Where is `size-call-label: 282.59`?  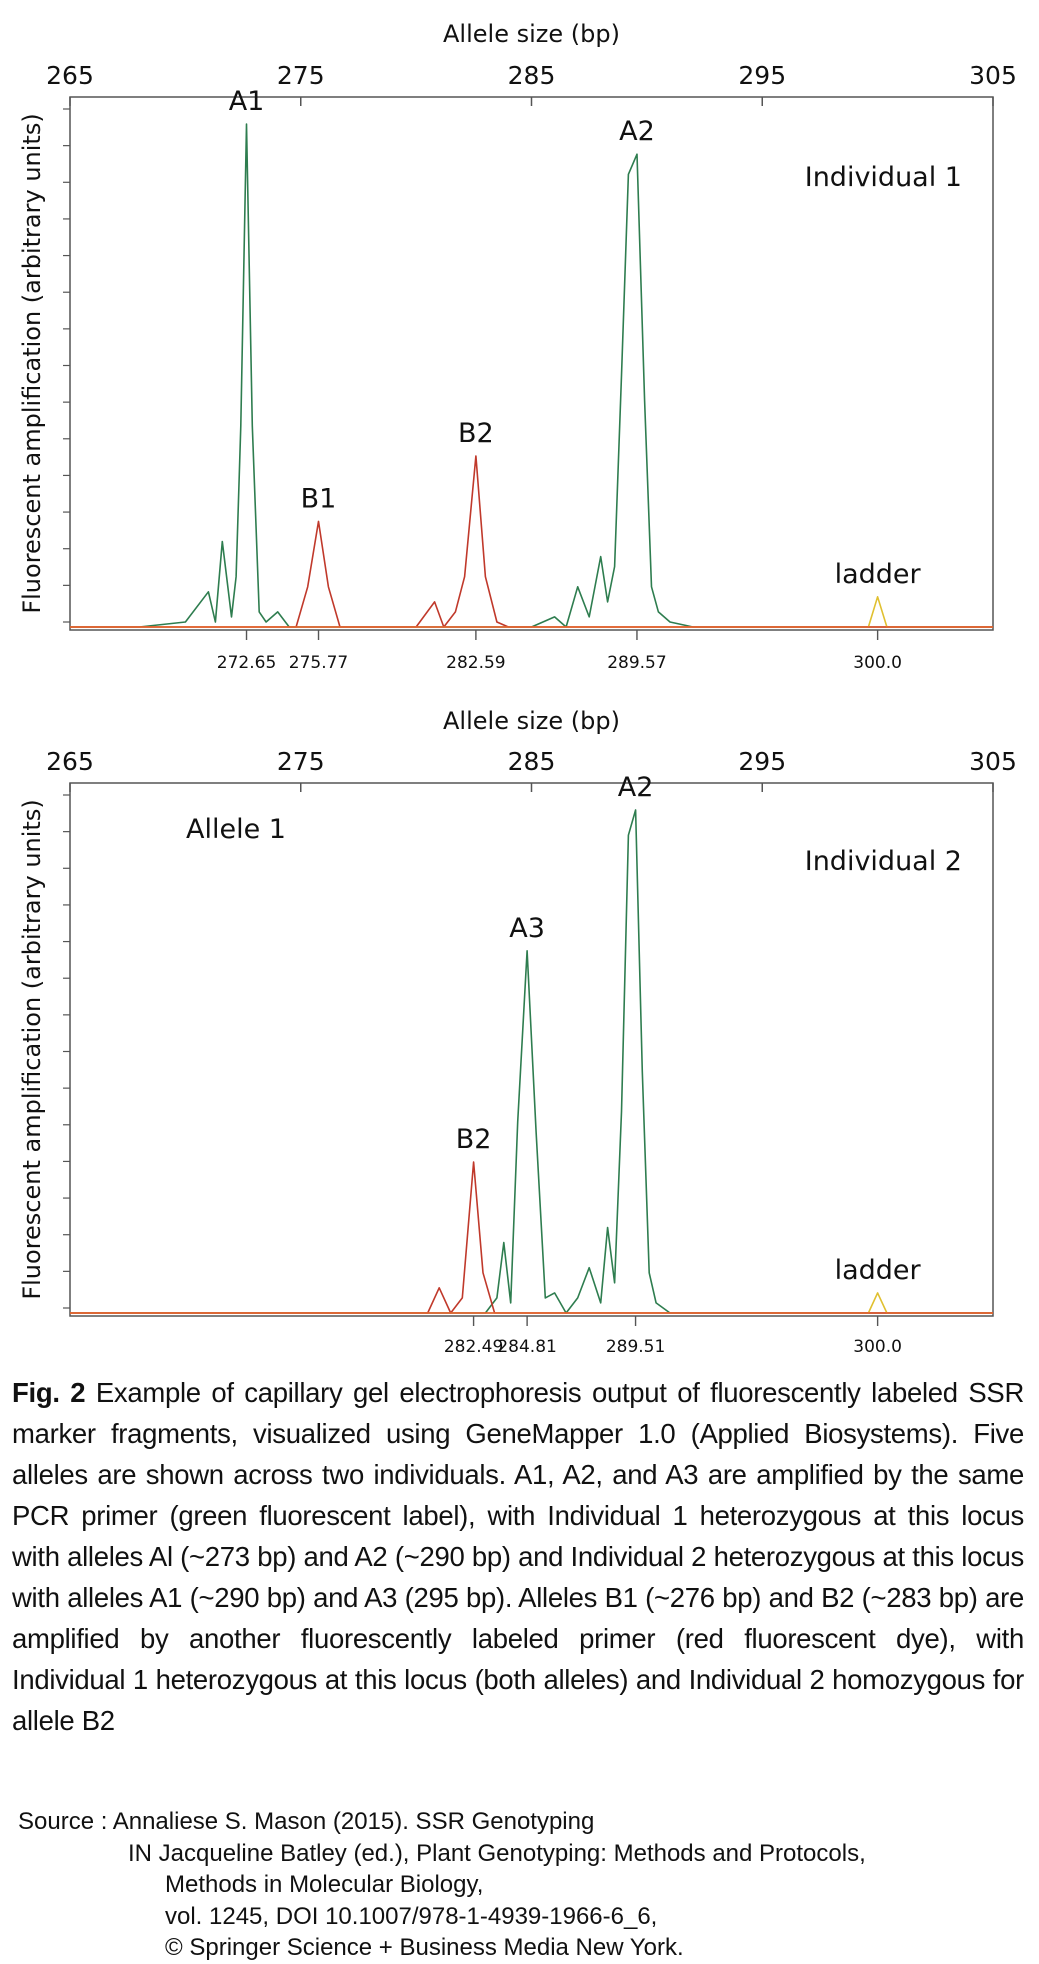 size-call-label: 282.59 is located at coordinates (475, 663).